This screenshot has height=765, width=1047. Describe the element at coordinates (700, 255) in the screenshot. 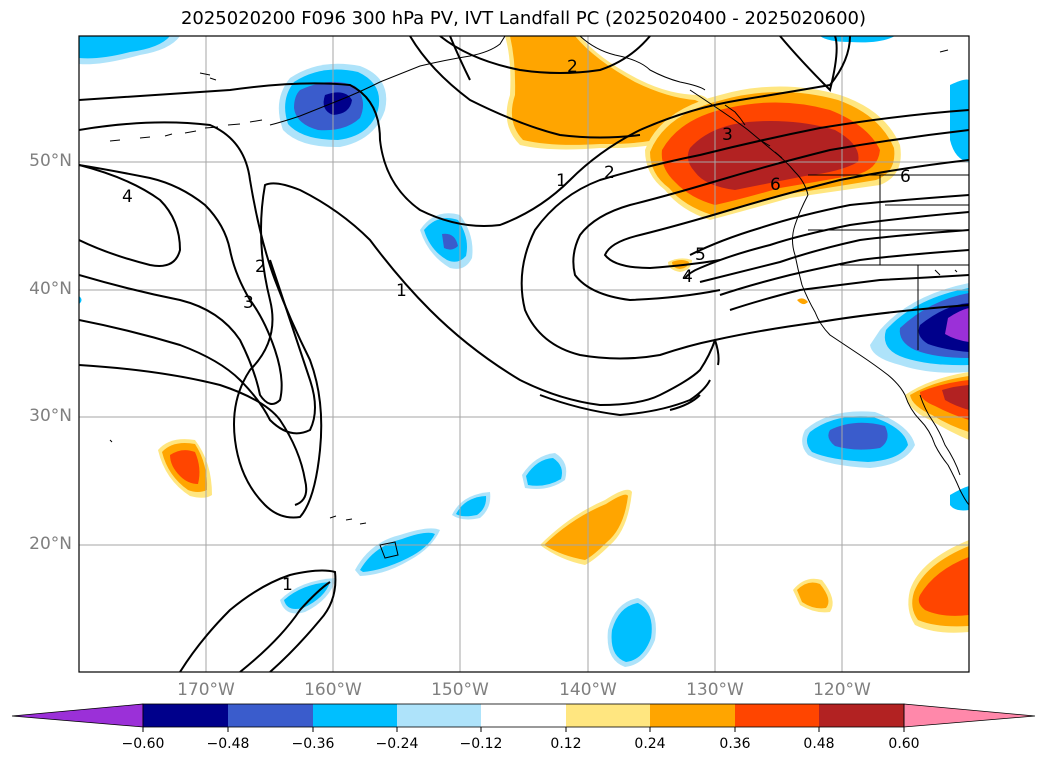

I see `contour-label: 5` at that location.